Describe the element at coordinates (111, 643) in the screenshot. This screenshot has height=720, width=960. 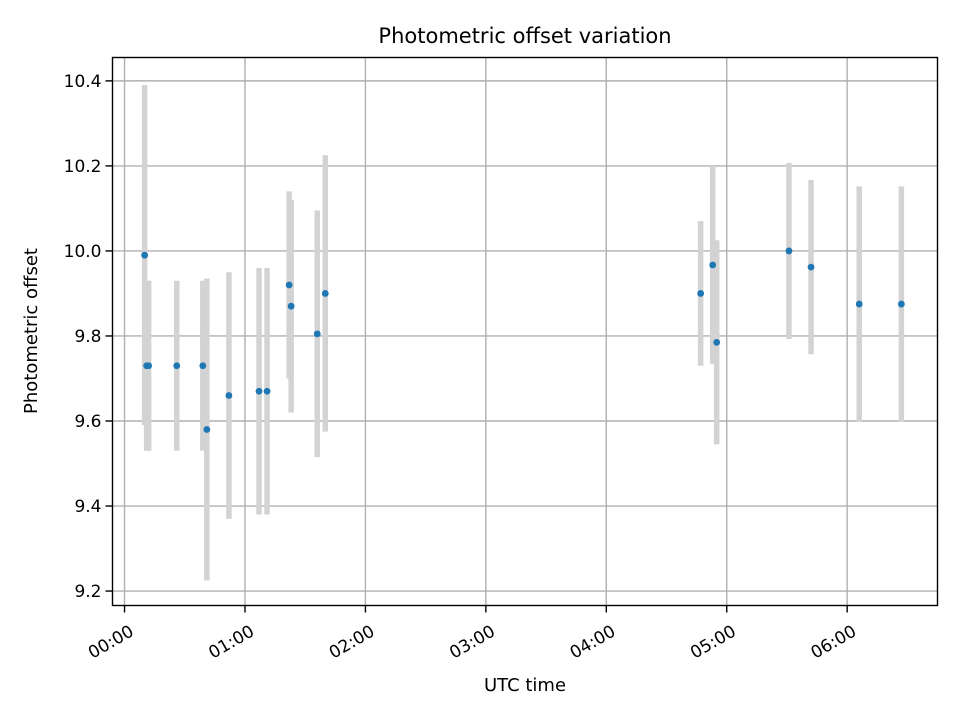
I see `x-tick-label: 00:00` at that location.